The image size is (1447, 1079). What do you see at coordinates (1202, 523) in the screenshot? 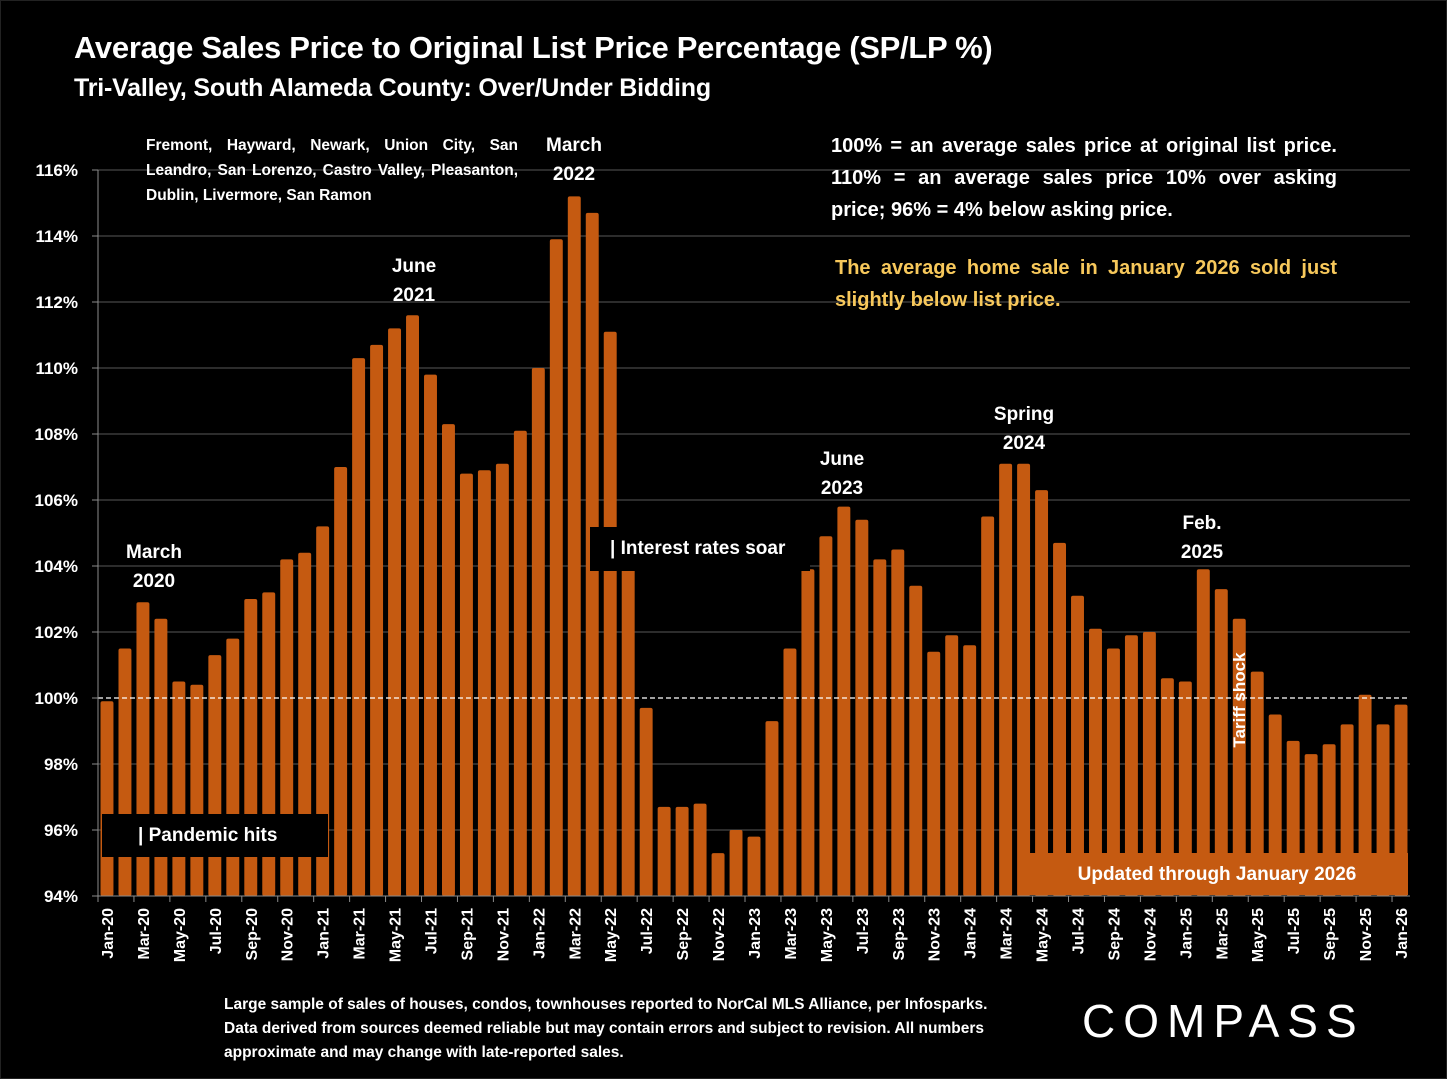
I see `callout-line: Feb.` at bounding box center [1202, 523].